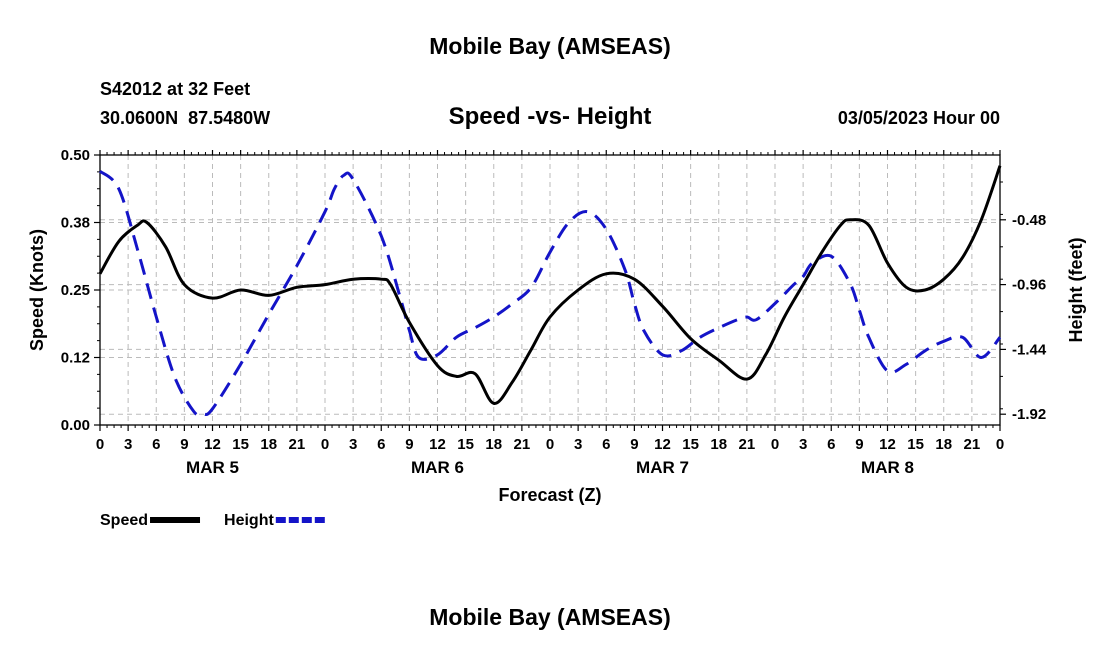 This screenshot has width=1100, height=650. Describe the element at coordinates (550, 116) in the screenshot. I see `chart-subtitle: Speed -vs- Height` at that location.